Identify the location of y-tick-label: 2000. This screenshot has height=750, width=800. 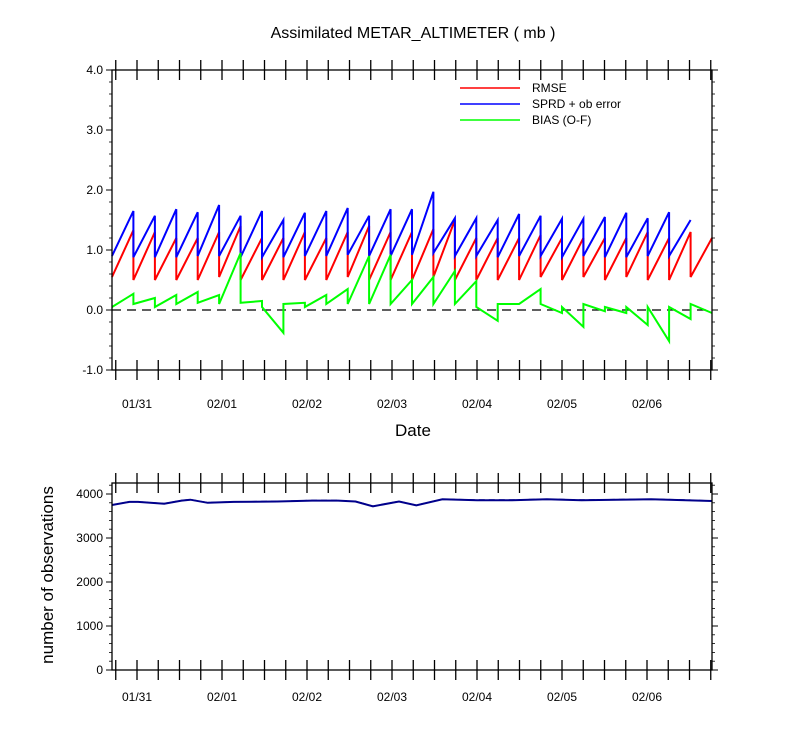
(89, 582).